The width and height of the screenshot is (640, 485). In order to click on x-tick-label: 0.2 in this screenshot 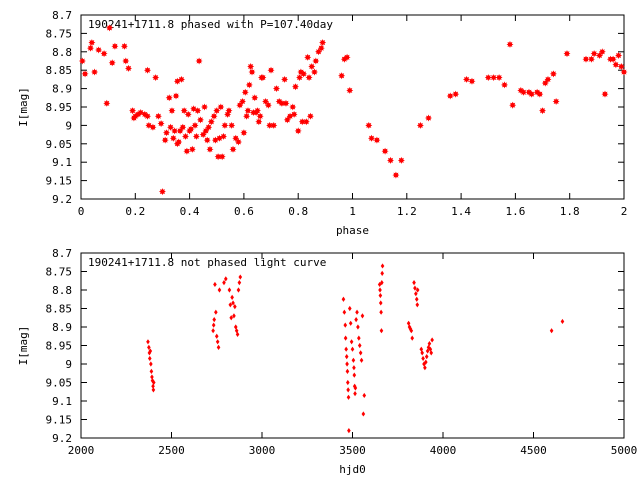, I will do `click(135, 211)`.